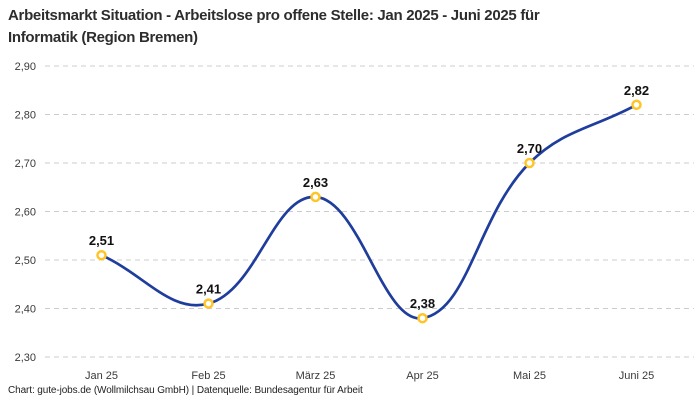  What do you see at coordinates (529, 376) in the screenshot?
I see `x-tick-label: Mai 25` at bounding box center [529, 376].